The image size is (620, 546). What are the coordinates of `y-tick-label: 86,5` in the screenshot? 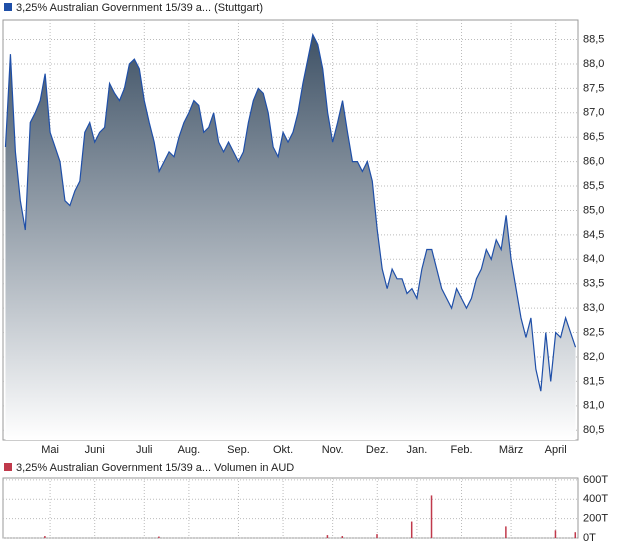 It's located at (593, 137).